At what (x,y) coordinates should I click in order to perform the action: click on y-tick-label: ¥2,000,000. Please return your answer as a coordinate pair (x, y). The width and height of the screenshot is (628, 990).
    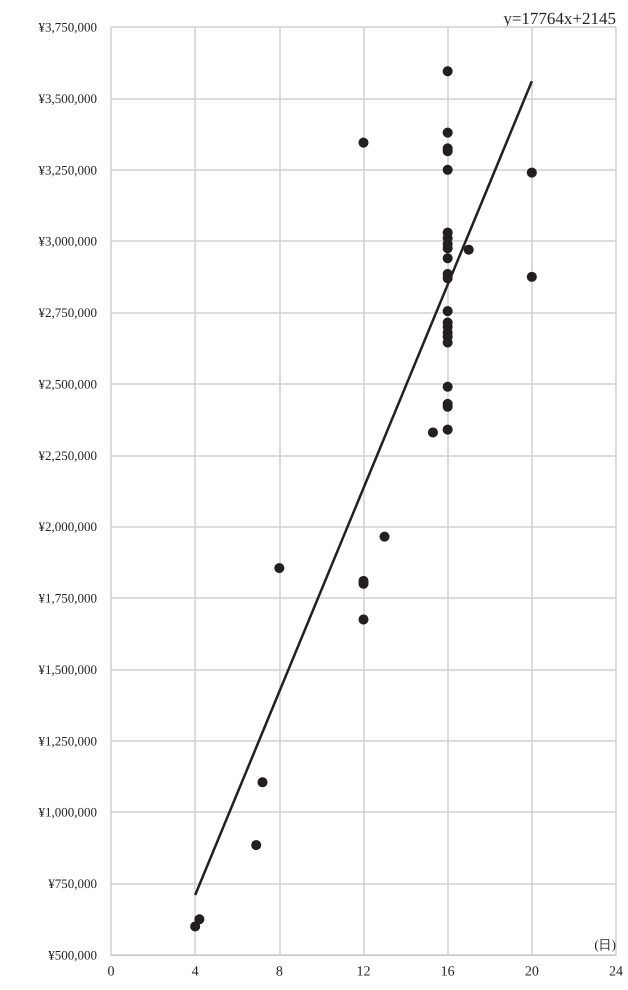
    Looking at the image, I should click on (67, 526).